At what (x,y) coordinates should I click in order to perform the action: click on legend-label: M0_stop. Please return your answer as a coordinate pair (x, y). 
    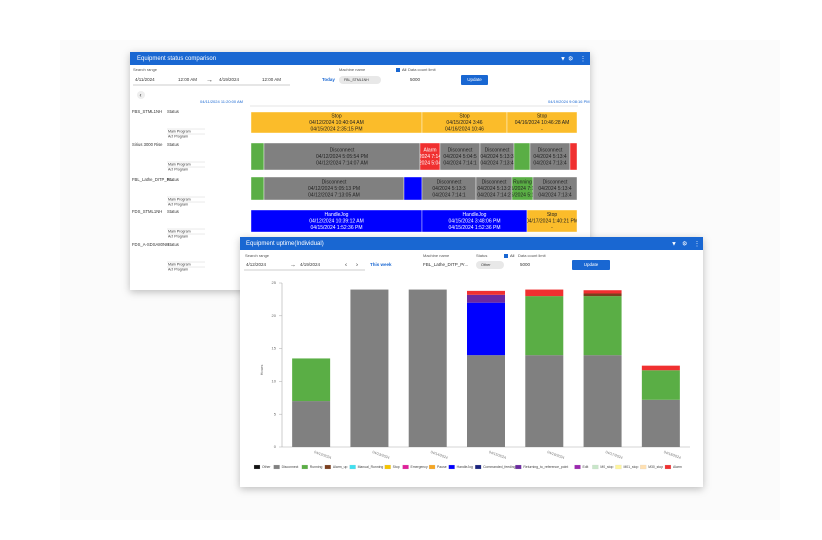
    Looking at the image, I should click on (606, 467).